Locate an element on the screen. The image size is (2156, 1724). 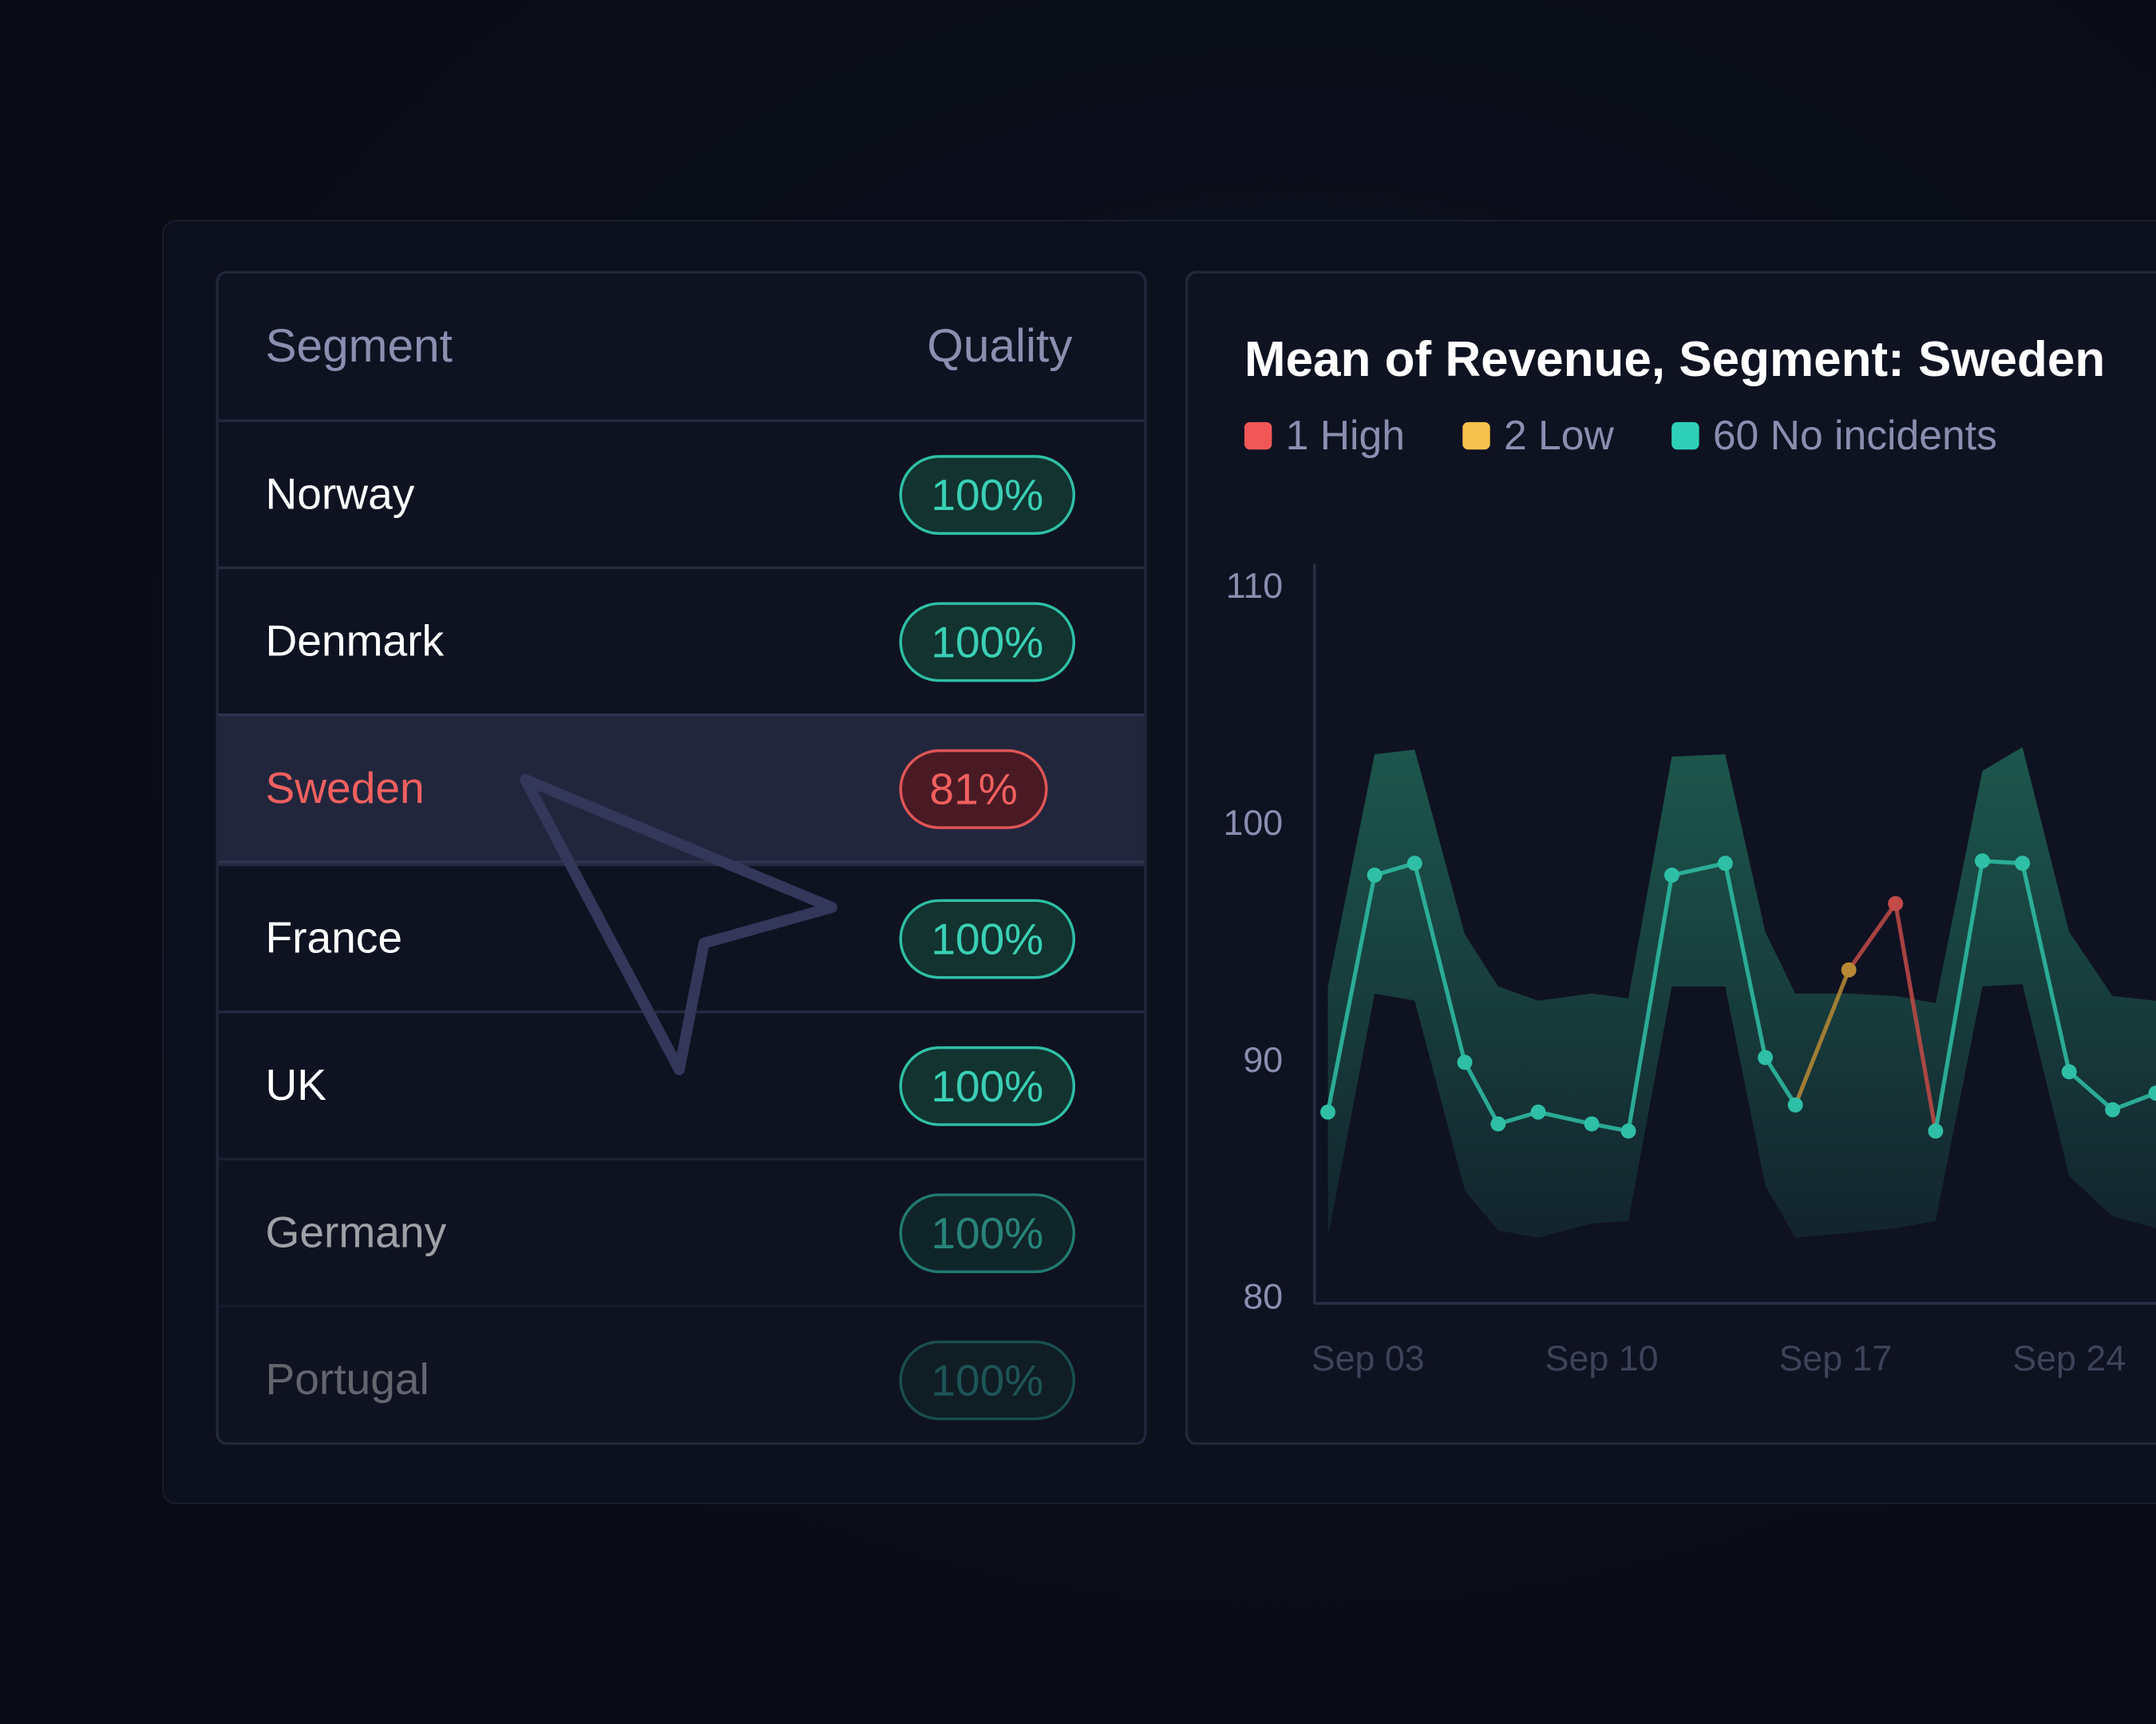
segment-name: Sweden is located at coordinates (345, 788).